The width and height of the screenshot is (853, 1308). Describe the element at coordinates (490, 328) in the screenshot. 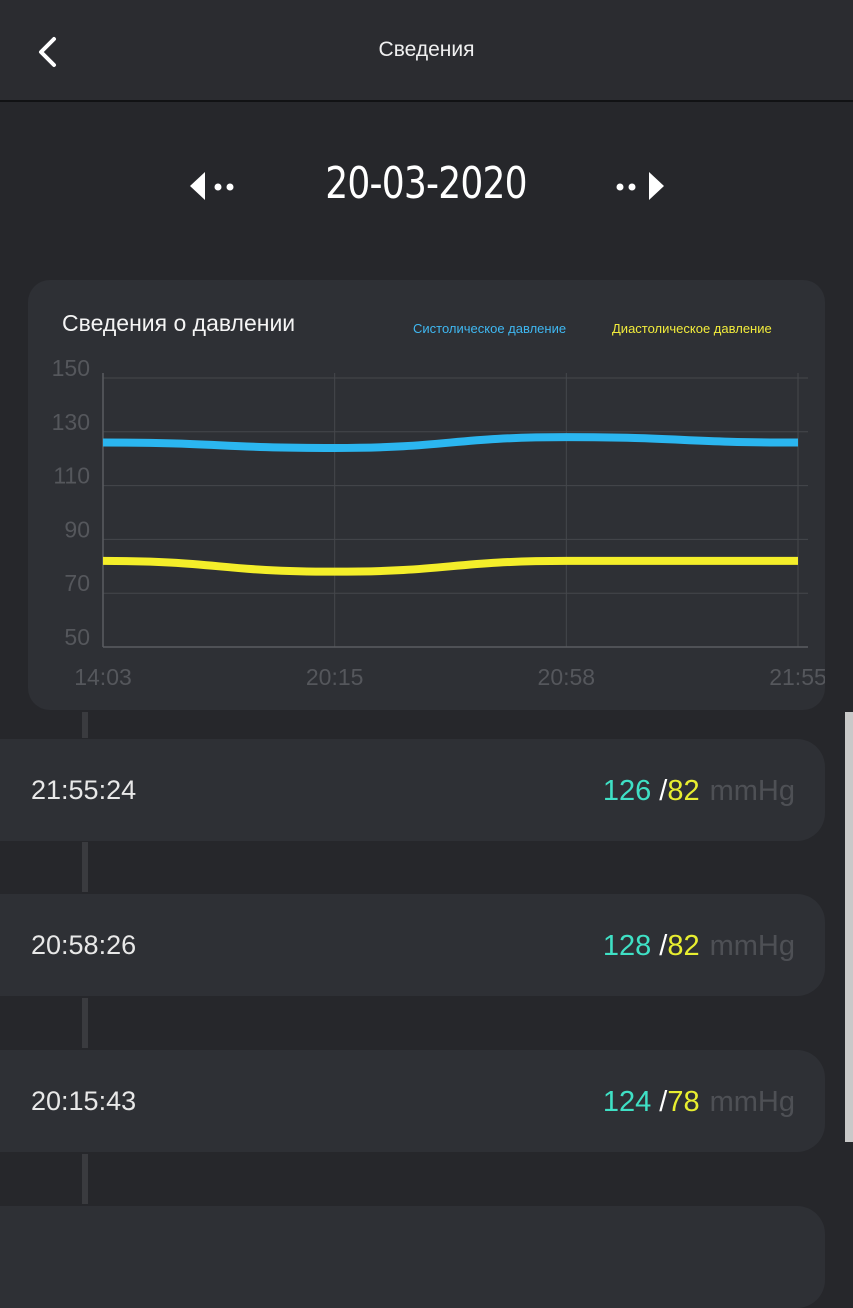

I see `legend-systolic: Систолическое давление` at that location.